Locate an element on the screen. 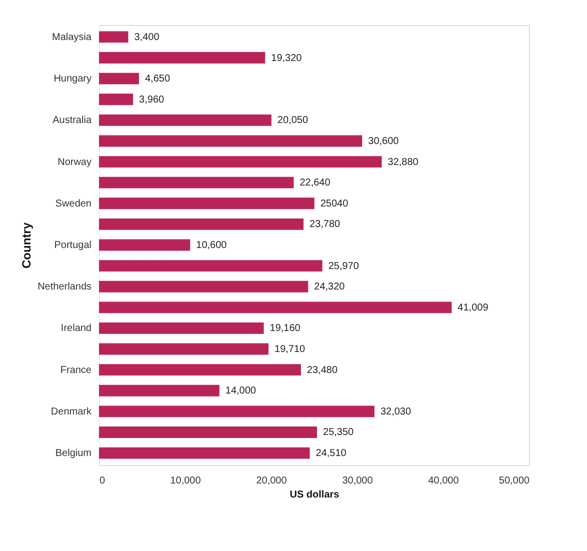 The height and width of the screenshot is (551, 587). data-label: 41,009 is located at coordinates (473, 308).